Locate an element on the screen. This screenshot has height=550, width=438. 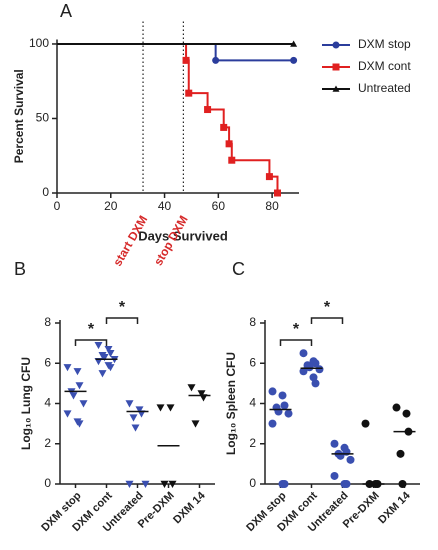
panel-label: B is located at coordinates (20, 269).